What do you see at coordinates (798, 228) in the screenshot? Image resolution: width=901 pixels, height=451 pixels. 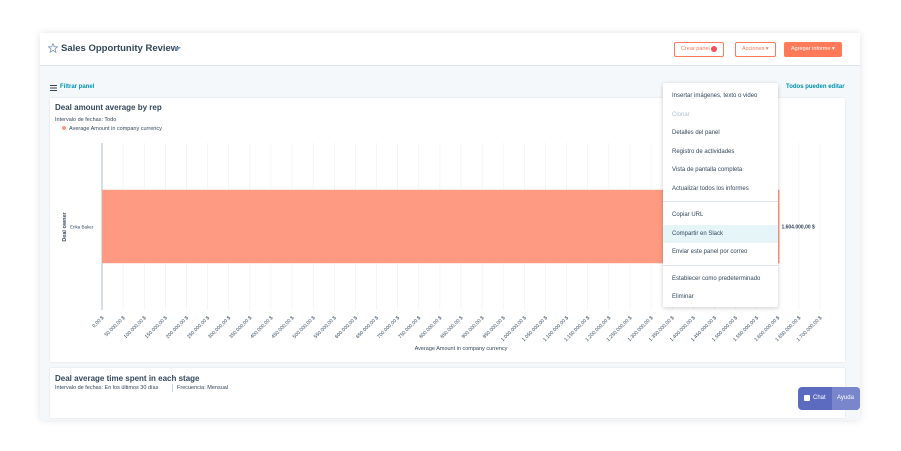 I see `value-label: 1.604.000,00 $` at bounding box center [798, 228].